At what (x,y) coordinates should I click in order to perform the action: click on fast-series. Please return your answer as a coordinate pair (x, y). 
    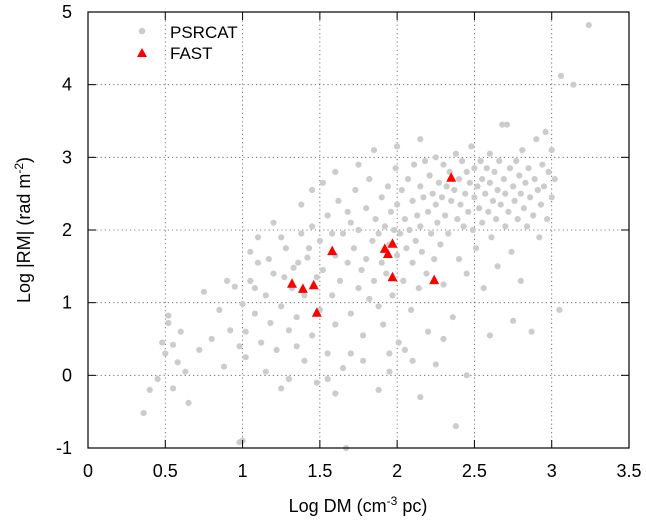
    Looking at the image, I should click on (372, 244).